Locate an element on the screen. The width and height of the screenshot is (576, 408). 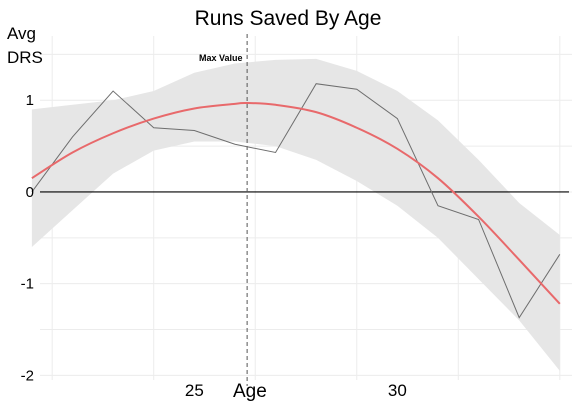
y-tick-label: 1 is located at coordinates (30, 100).